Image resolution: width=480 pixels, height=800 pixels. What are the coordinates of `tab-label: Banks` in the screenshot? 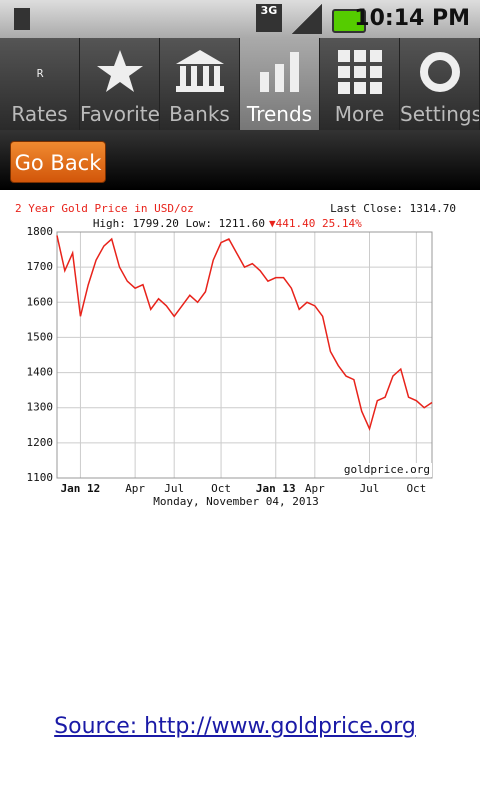 It's located at (199, 114).